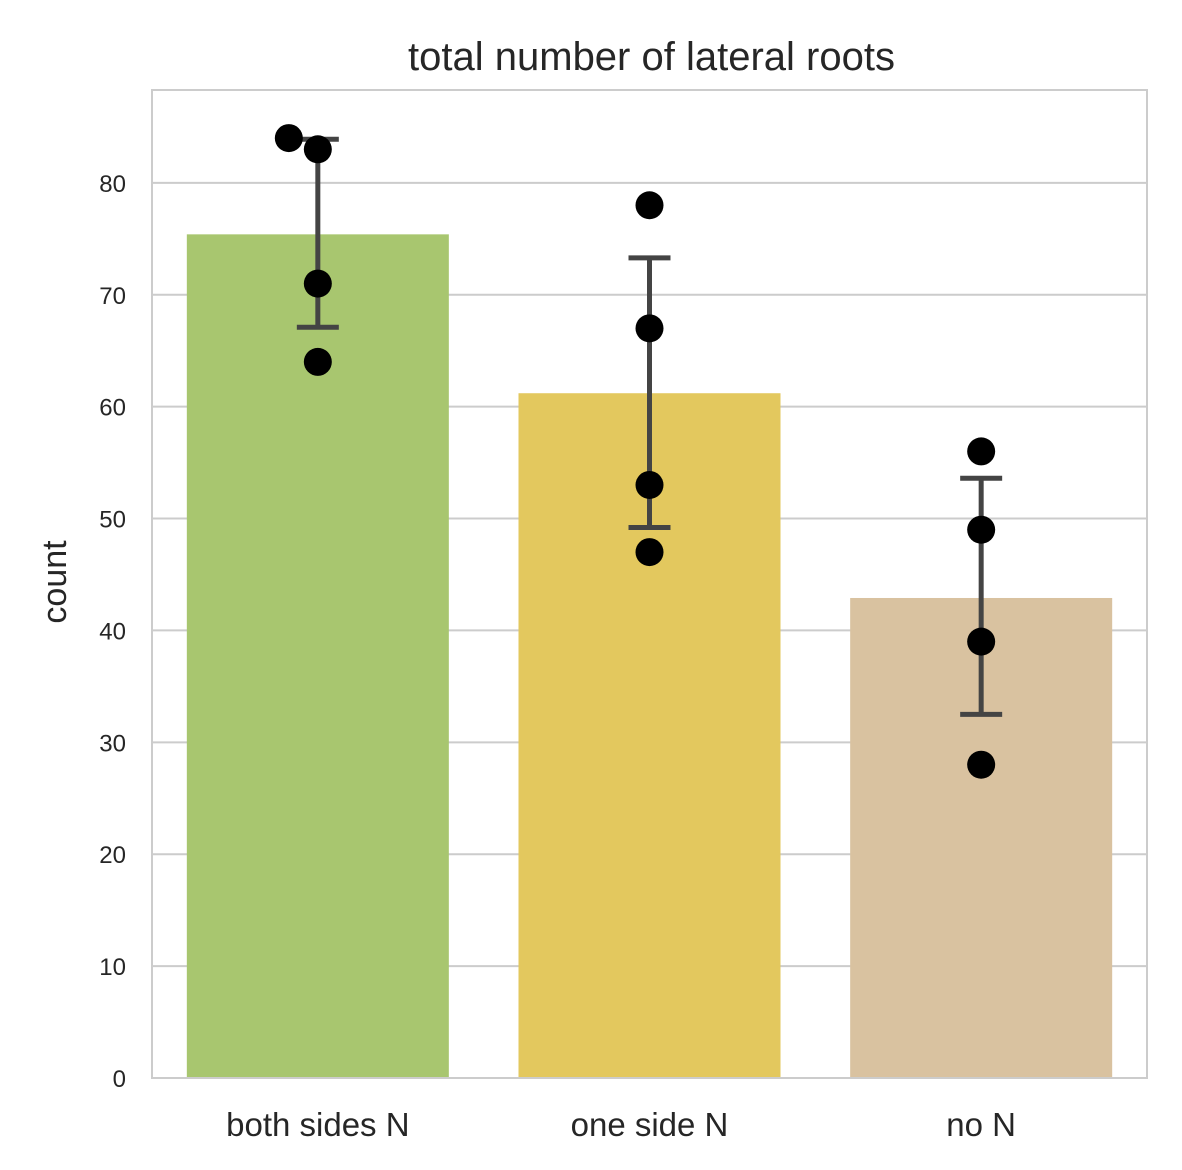 The height and width of the screenshot is (1170, 1182). Describe the element at coordinates (112, 408) in the screenshot. I see `y-tick-label: 60` at that location.